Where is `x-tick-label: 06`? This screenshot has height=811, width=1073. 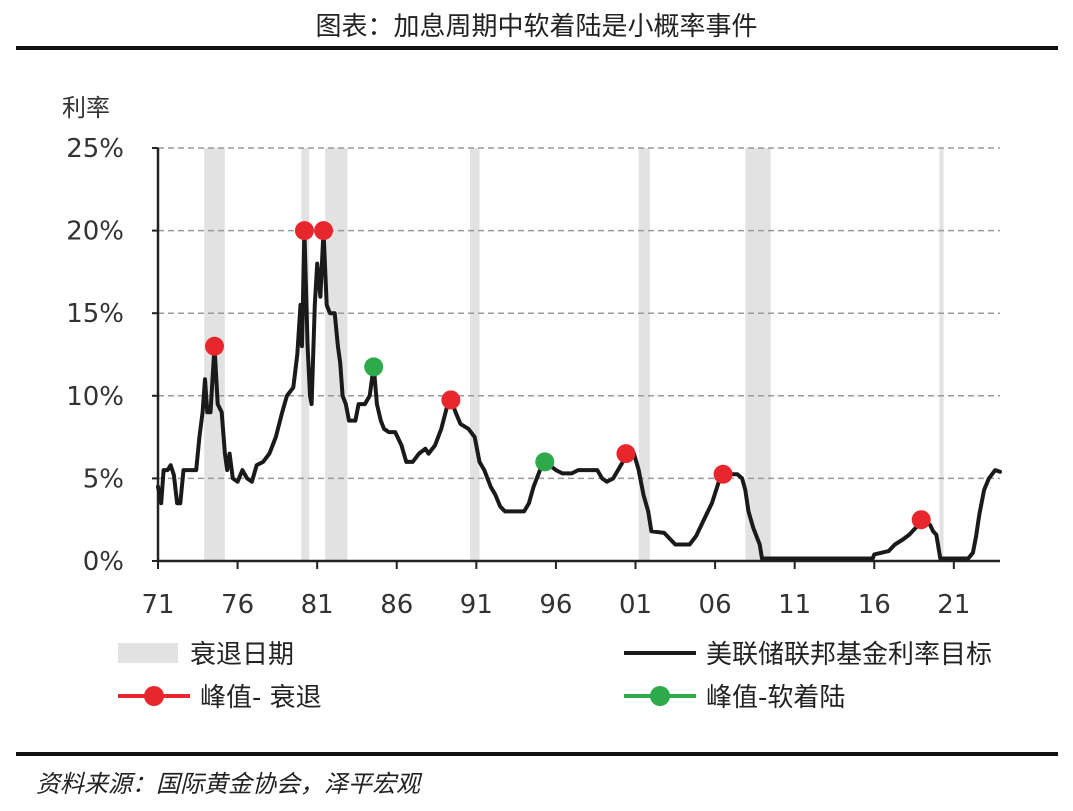
x-tick-label: 06 is located at coordinates (715, 605).